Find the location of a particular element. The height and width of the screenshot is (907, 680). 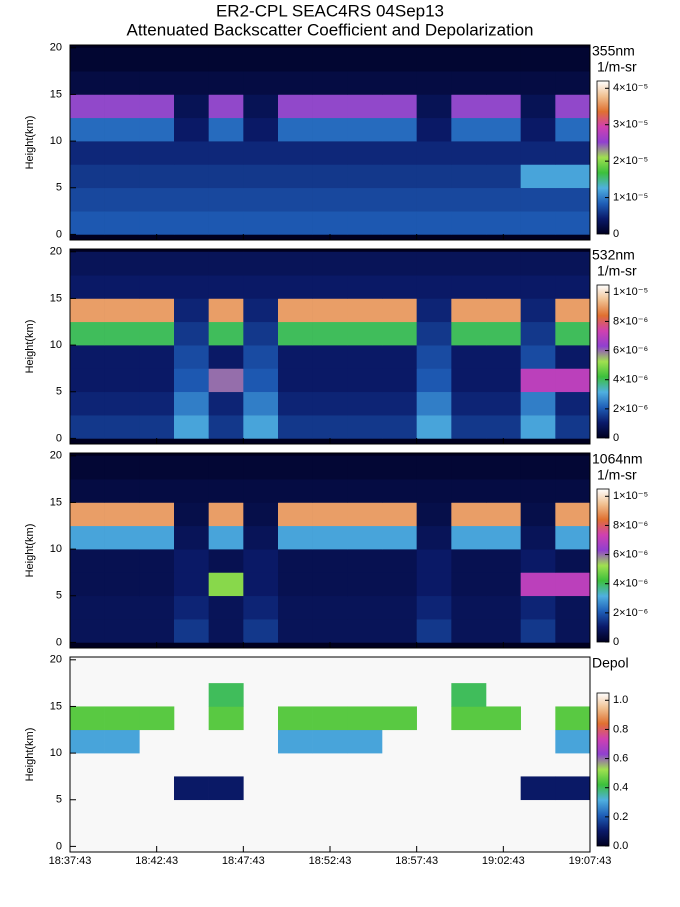

panel-units: 1/m-sr is located at coordinates (617, 67).